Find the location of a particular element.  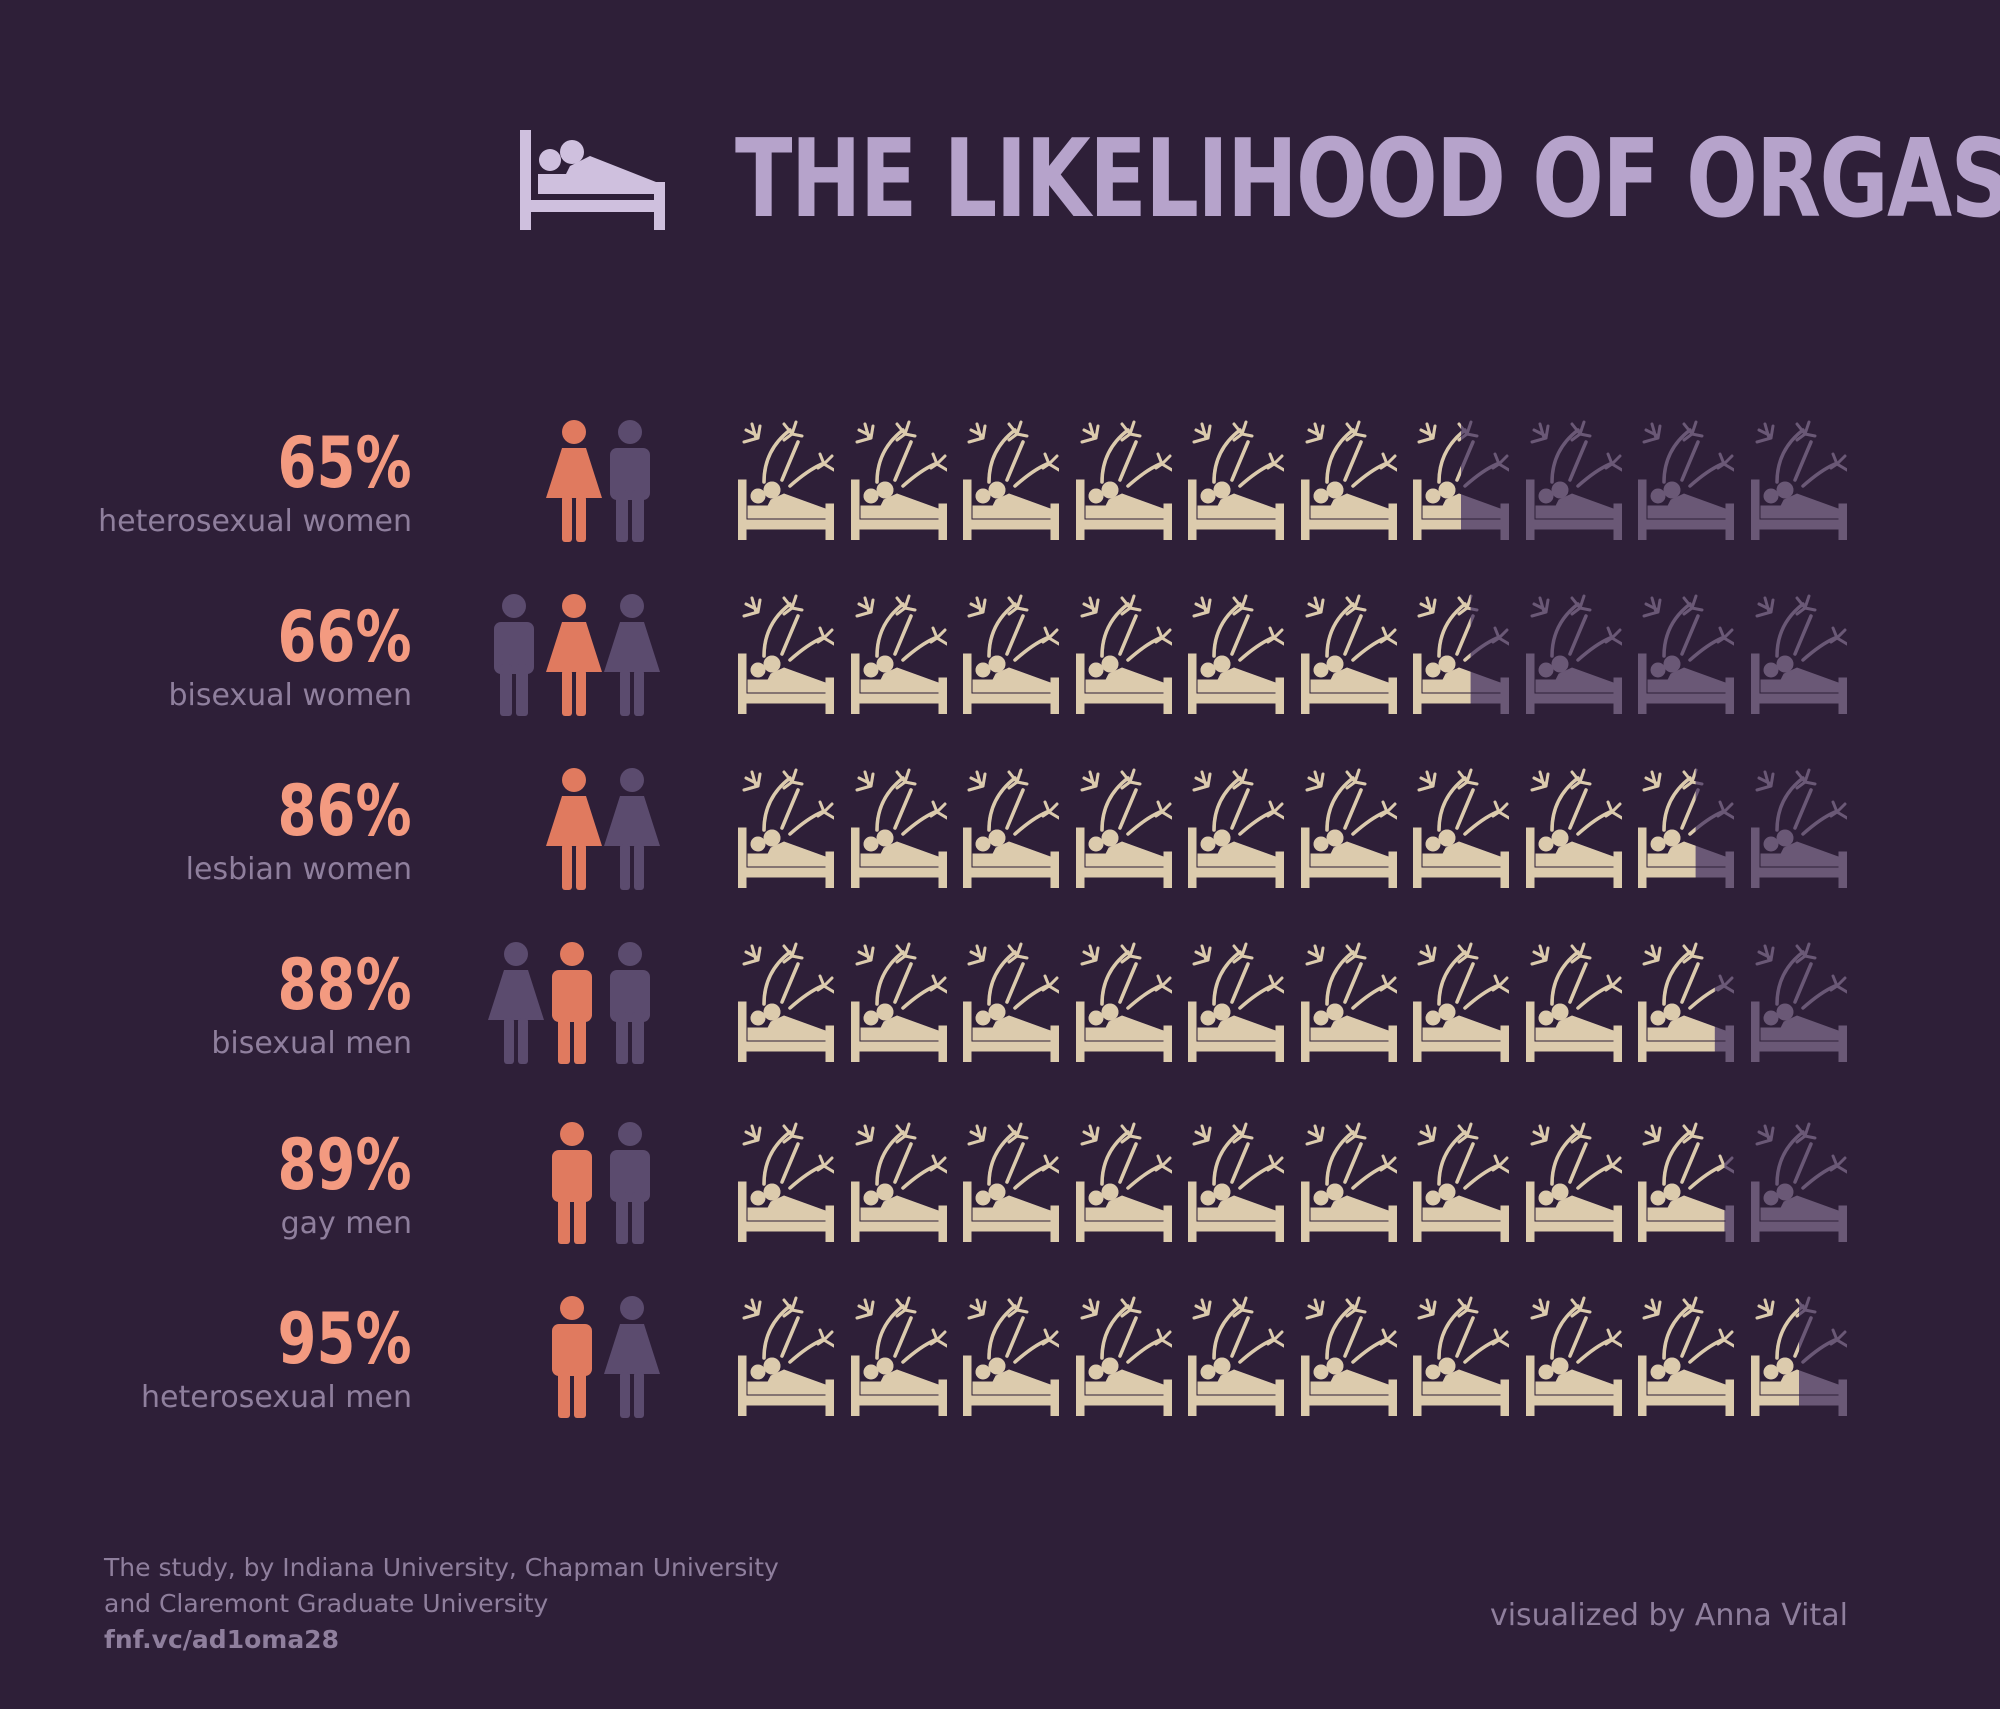

percent-label: 86% is located at coordinates (344, 811).